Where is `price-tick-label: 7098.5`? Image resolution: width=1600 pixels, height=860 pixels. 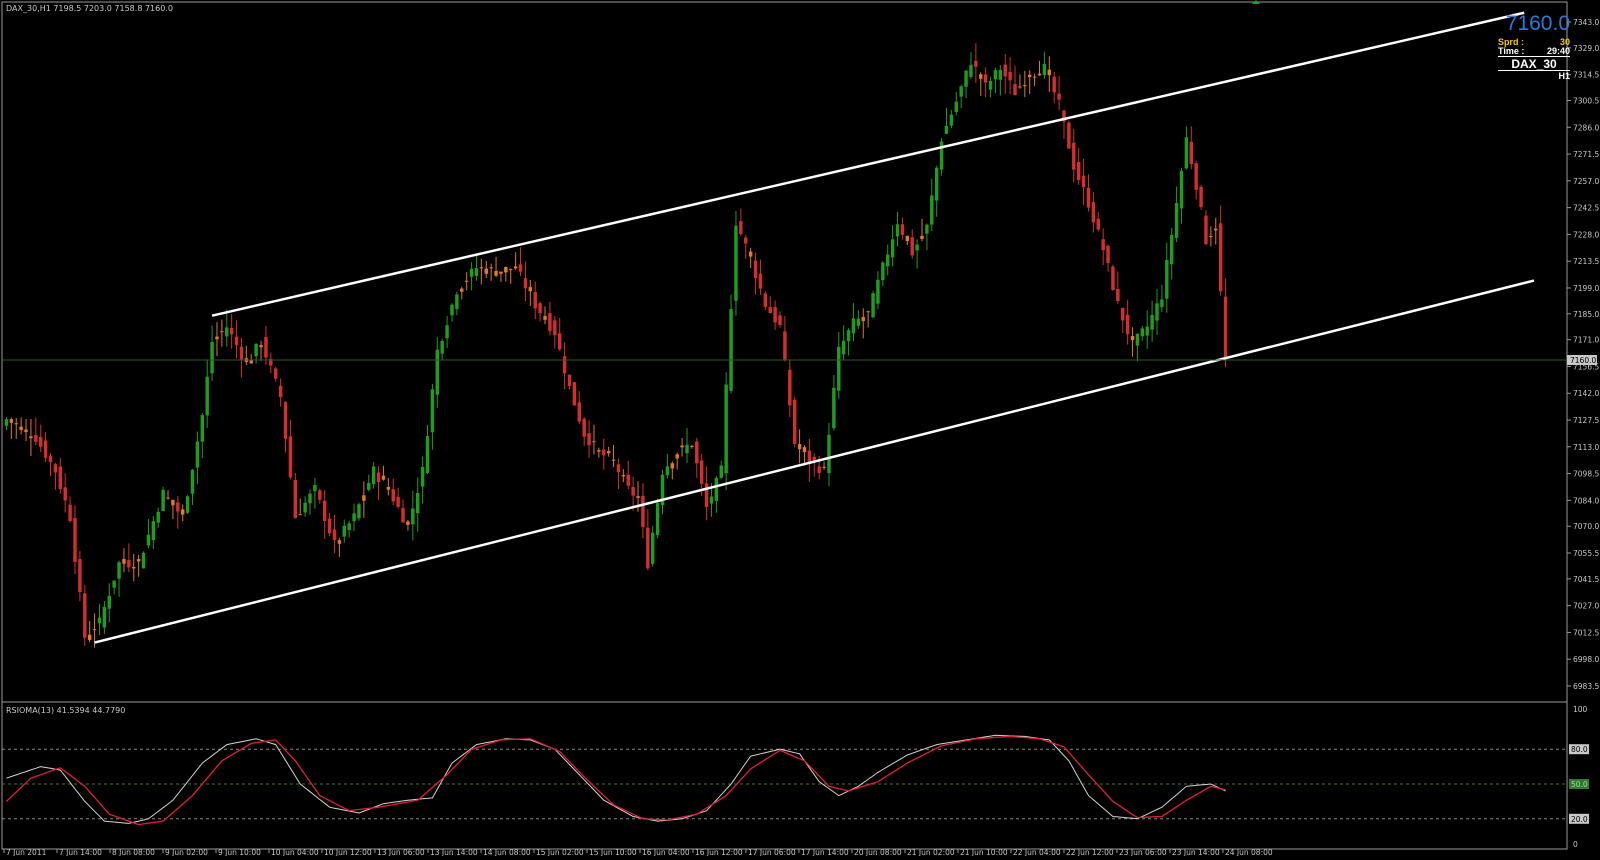
price-tick-label: 7098.5 is located at coordinates (1586, 474).